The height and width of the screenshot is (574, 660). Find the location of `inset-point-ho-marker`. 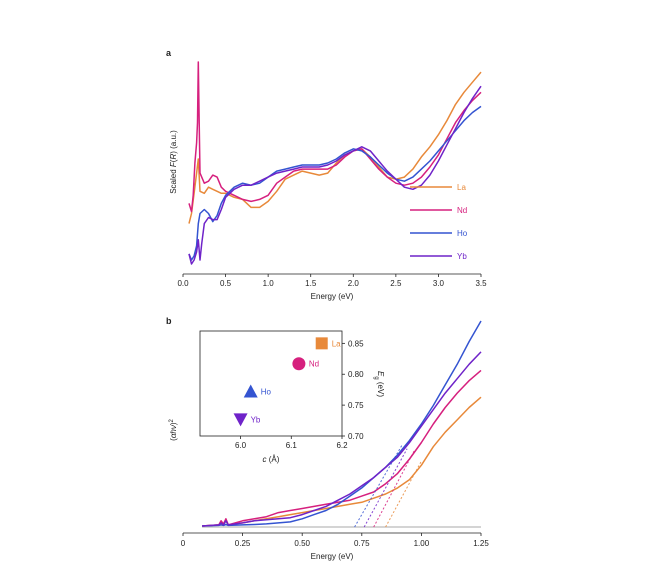

inset-point-ho-marker is located at coordinates (250, 391).